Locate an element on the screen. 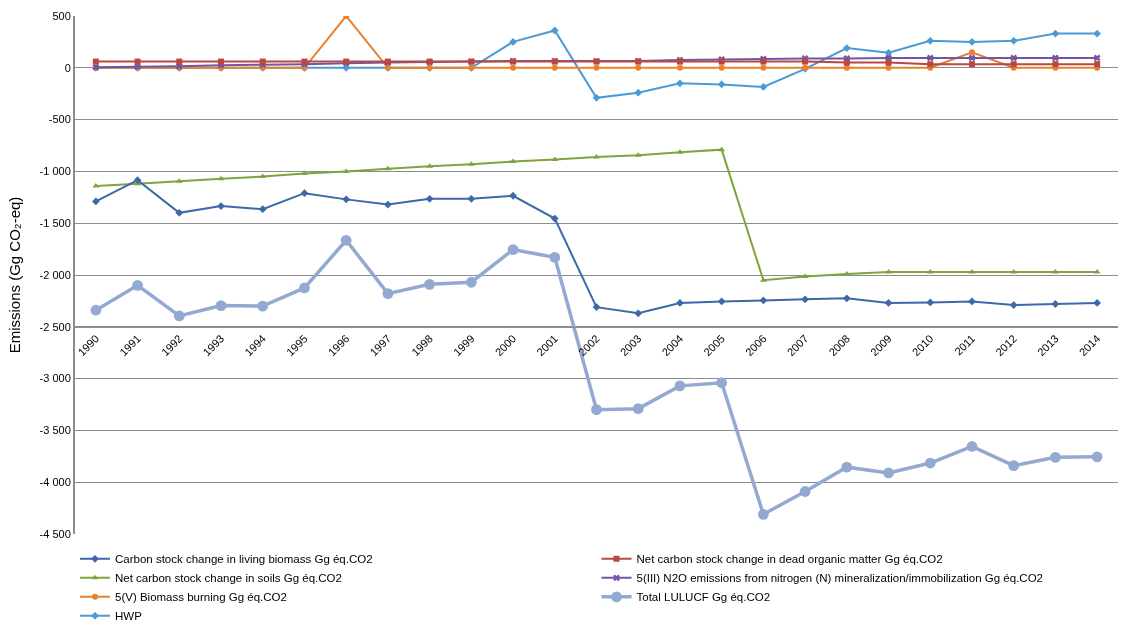 The width and height of the screenshot is (1133, 640). y-tick-label: 500 is located at coordinates (61, 15).